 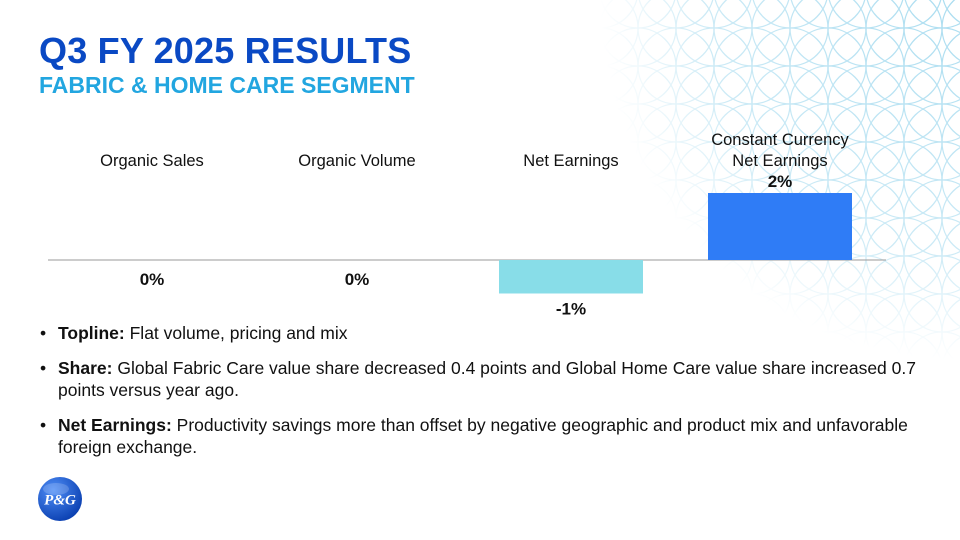 What do you see at coordinates (85, 368) in the screenshot?
I see `bullet-share-label: Share:` at bounding box center [85, 368].